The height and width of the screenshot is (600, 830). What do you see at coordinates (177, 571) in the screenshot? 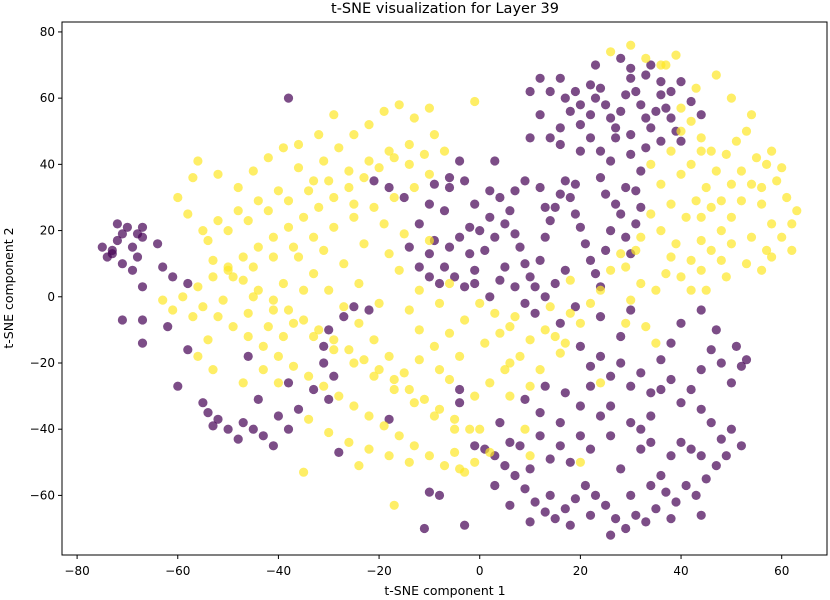
I see `x-tick-label: −60` at bounding box center [177, 571].